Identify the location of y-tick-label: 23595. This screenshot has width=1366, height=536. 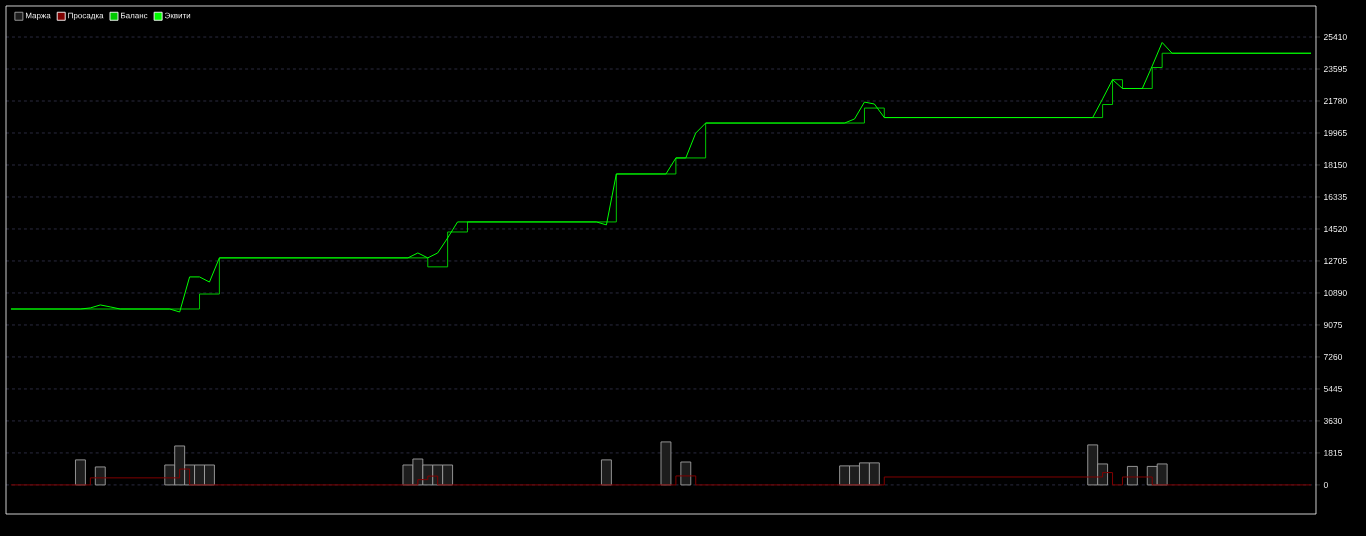
(1335, 69).